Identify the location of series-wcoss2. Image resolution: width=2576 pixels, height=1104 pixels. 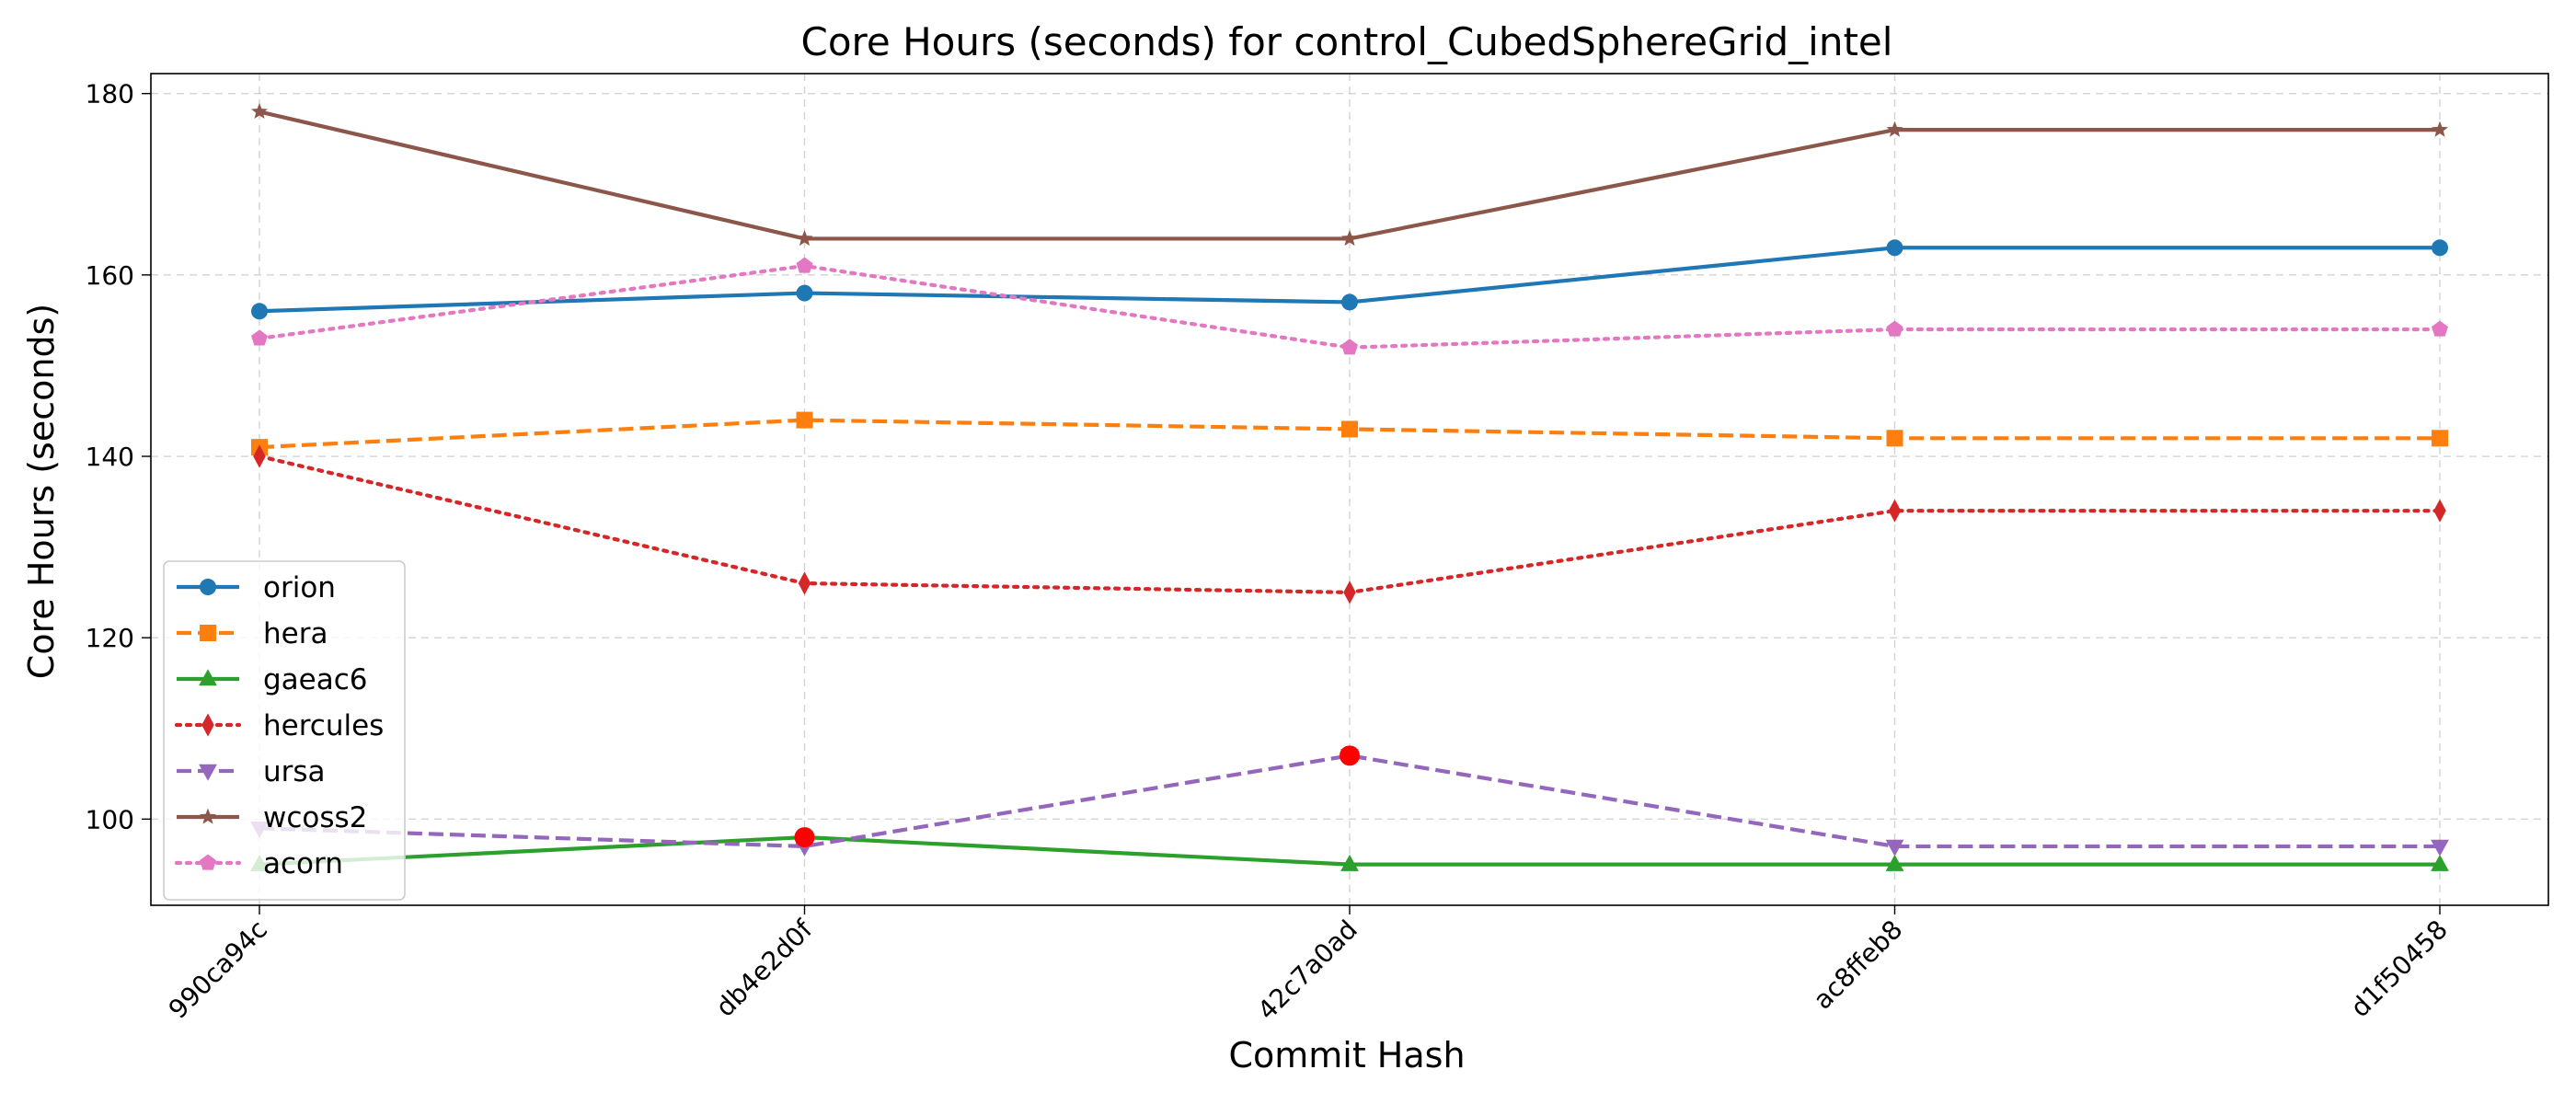
(1349, 174).